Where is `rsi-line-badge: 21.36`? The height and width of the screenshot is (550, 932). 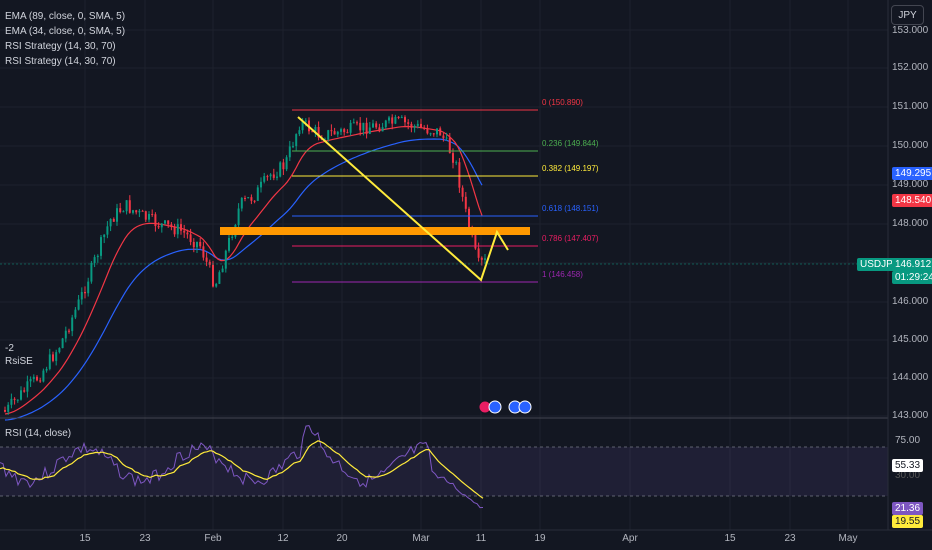
rsi-line-badge: 21.36 is located at coordinates (908, 508).